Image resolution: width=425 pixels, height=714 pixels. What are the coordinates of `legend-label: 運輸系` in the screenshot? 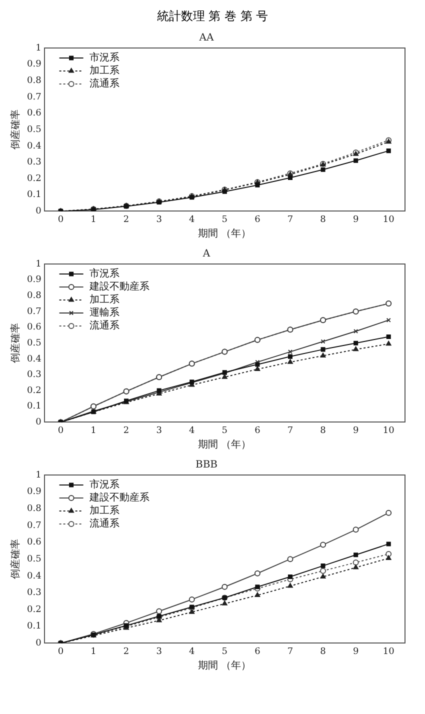 It's located at (104, 312).